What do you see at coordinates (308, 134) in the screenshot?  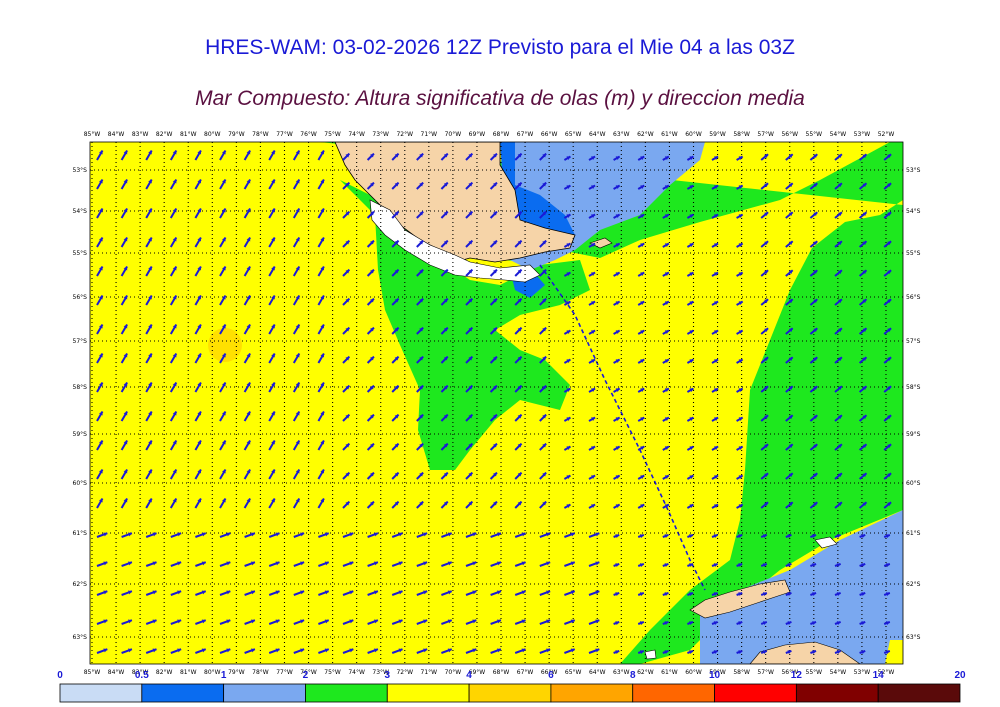 I see `longitude-label-top: 76°W` at bounding box center [308, 134].